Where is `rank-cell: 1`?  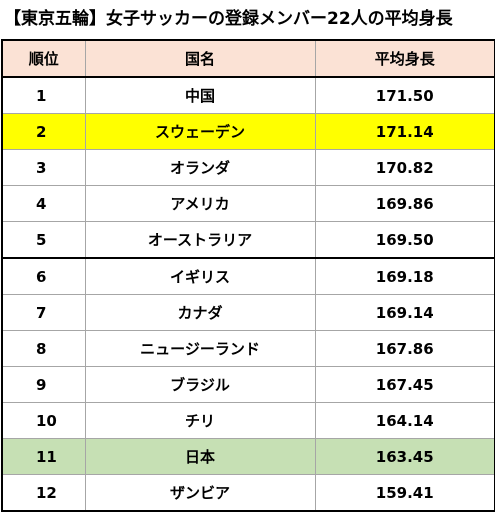
rank-cell: 1 is located at coordinates (43, 95).